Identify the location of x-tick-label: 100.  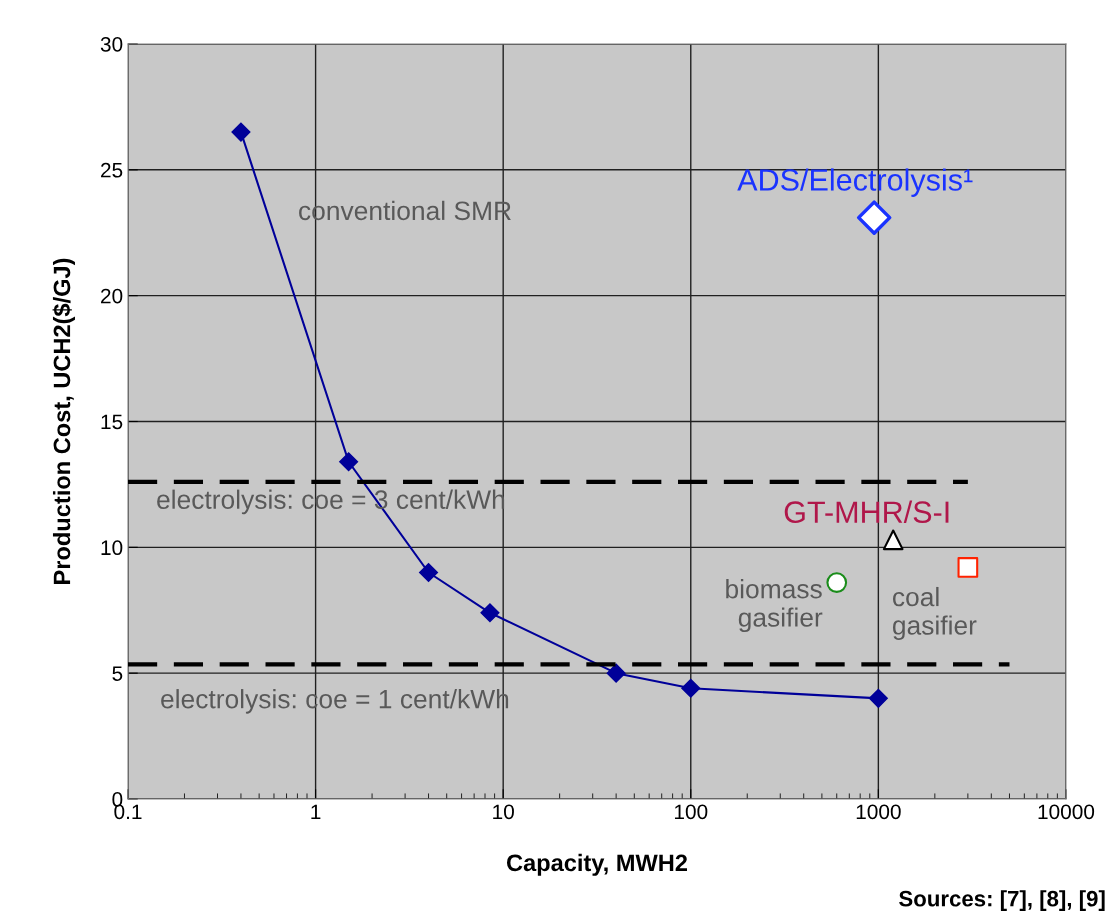
(691, 812).